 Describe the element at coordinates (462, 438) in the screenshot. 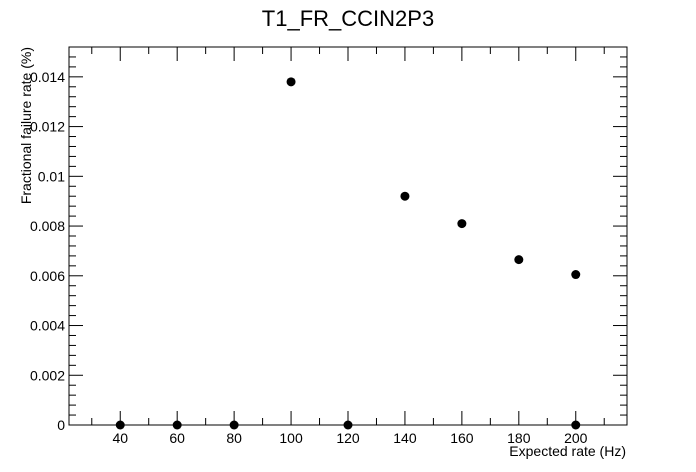

I see `x-tick-label: 160` at that location.